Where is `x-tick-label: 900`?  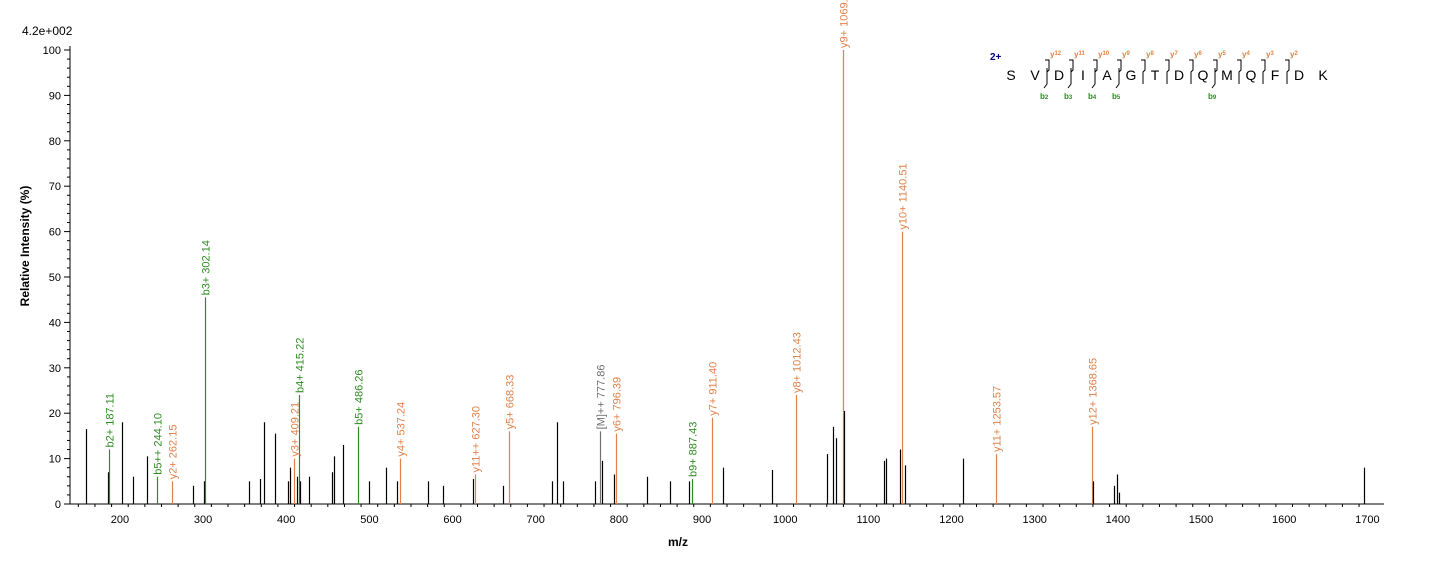 x-tick-label: 900 is located at coordinates (702, 520).